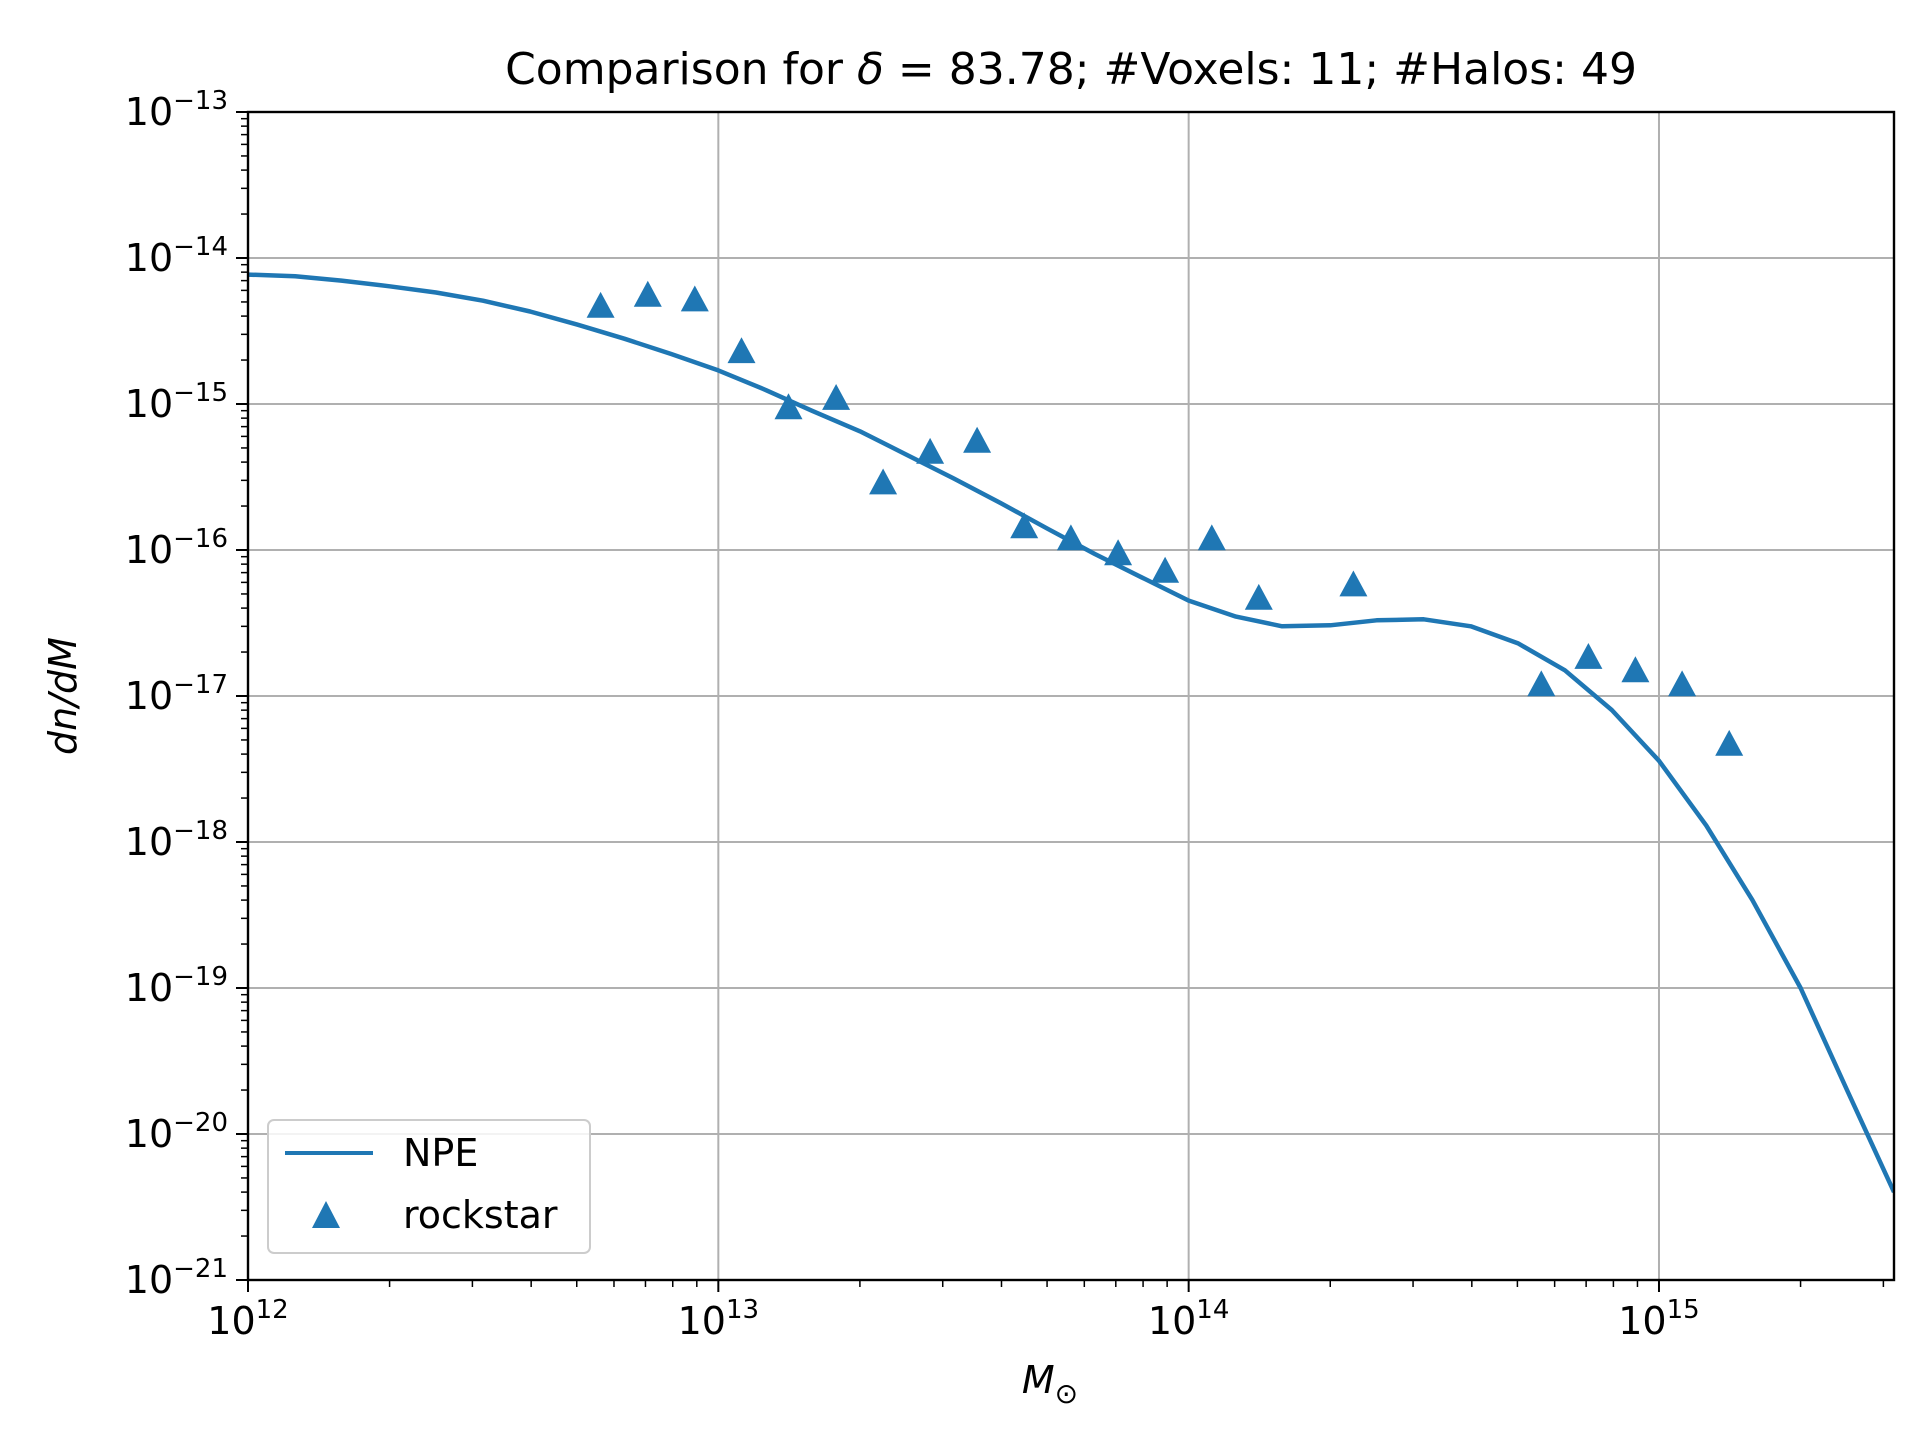  I want to click on x-tick-label: 1012, so click(247, 1319).